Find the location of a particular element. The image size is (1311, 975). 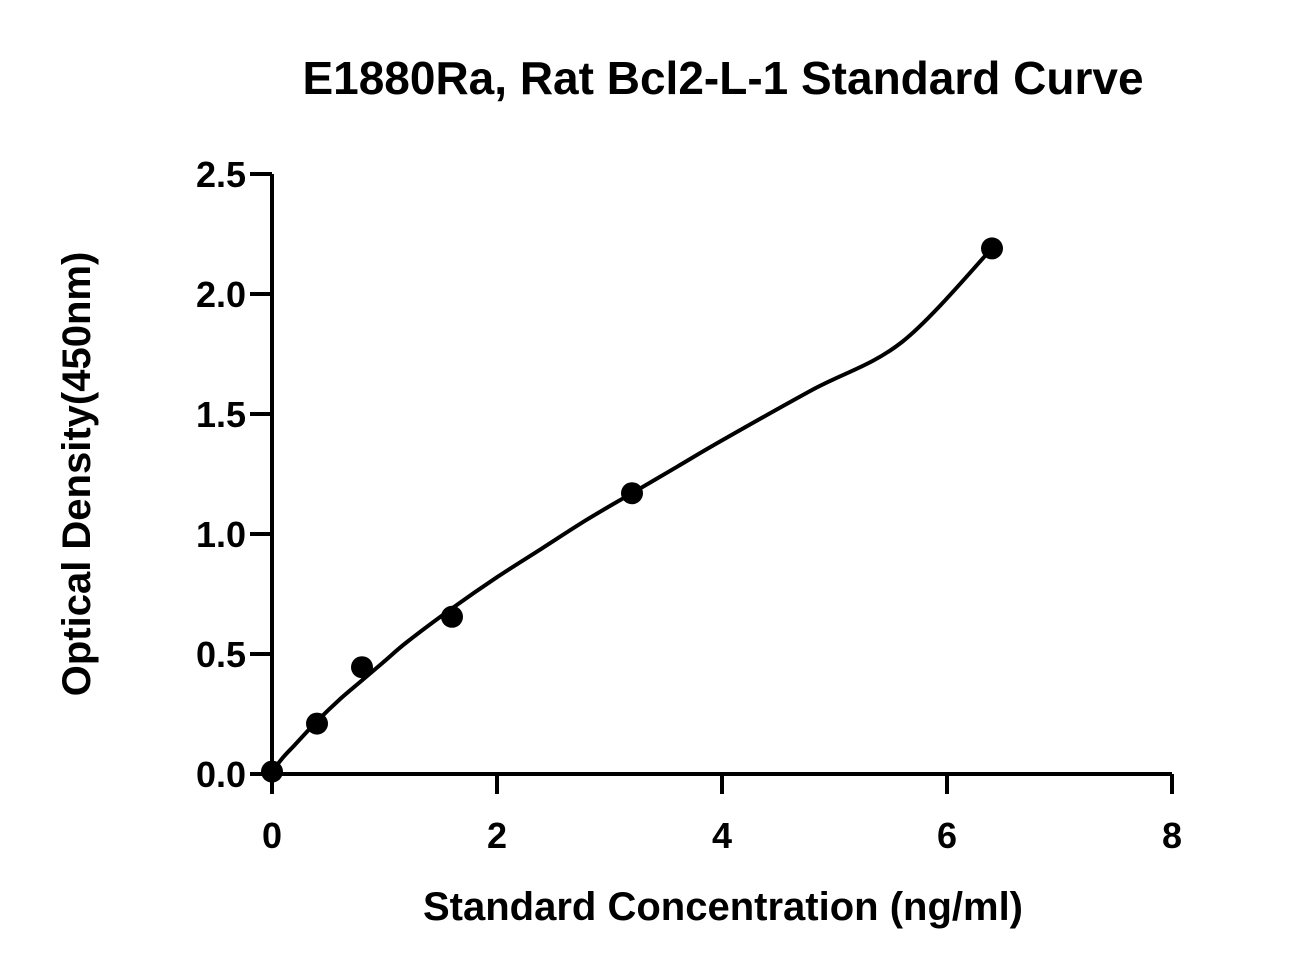

y-tick-label: 2.0 is located at coordinates (221, 294).